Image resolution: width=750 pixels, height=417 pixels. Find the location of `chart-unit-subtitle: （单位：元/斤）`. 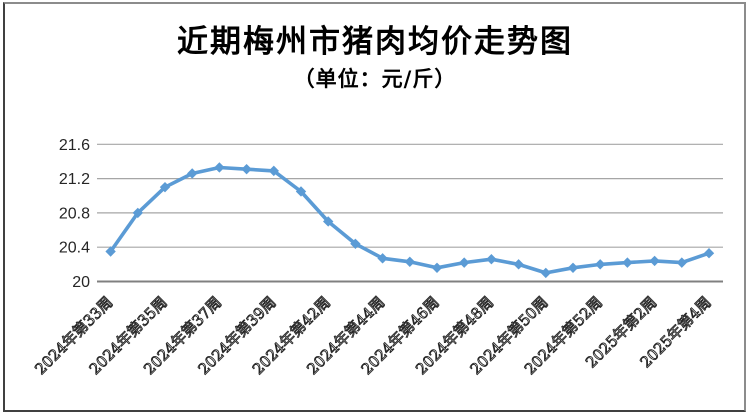

chart-unit-subtitle: （单位：元/斤） is located at coordinates (375, 78).